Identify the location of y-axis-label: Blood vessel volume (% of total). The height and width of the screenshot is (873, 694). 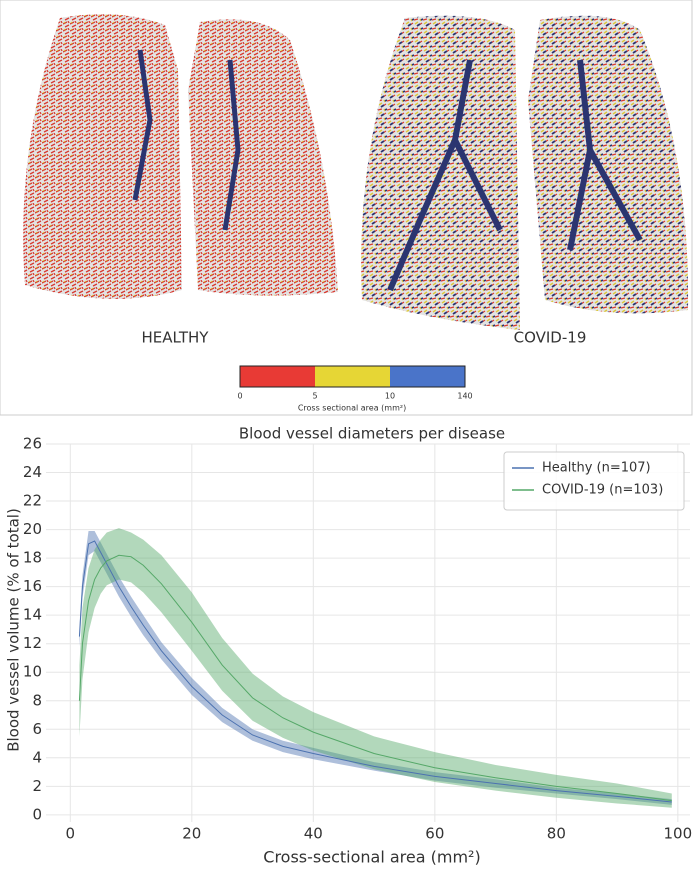
(14, 630).